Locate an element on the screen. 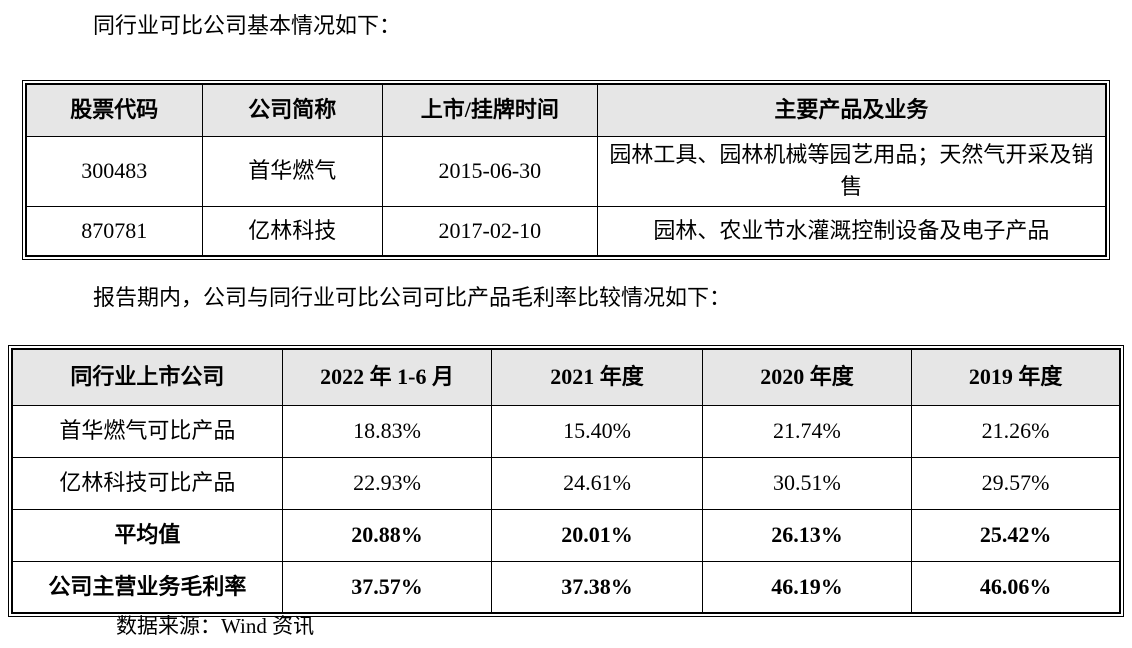  table-row-company-margin: 公司主营业务毛利率 37.57% 37.38% 46.19% 46.06% is located at coordinates (566, 587).